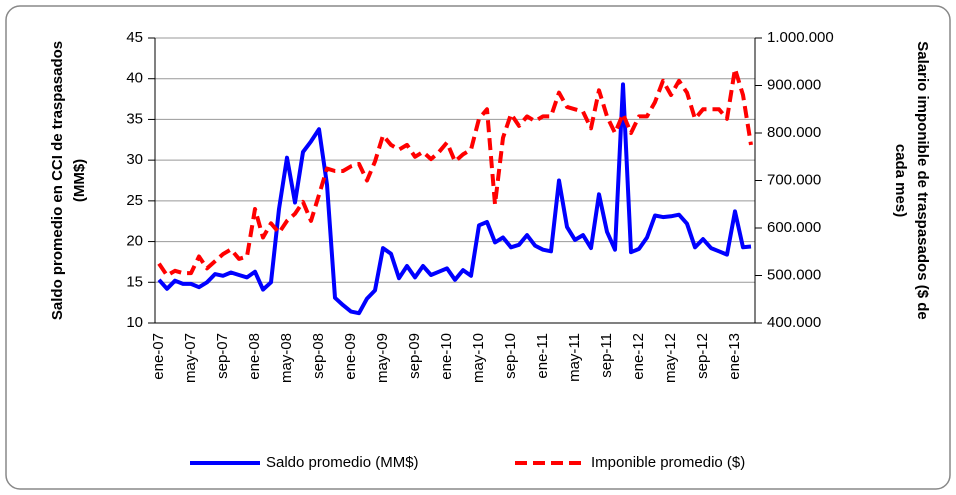 Image resolution: width=956 pixels, height=495 pixels. What do you see at coordinates (254, 356) in the screenshot?
I see `x-tick-label: ene-08` at bounding box center [254, 356].